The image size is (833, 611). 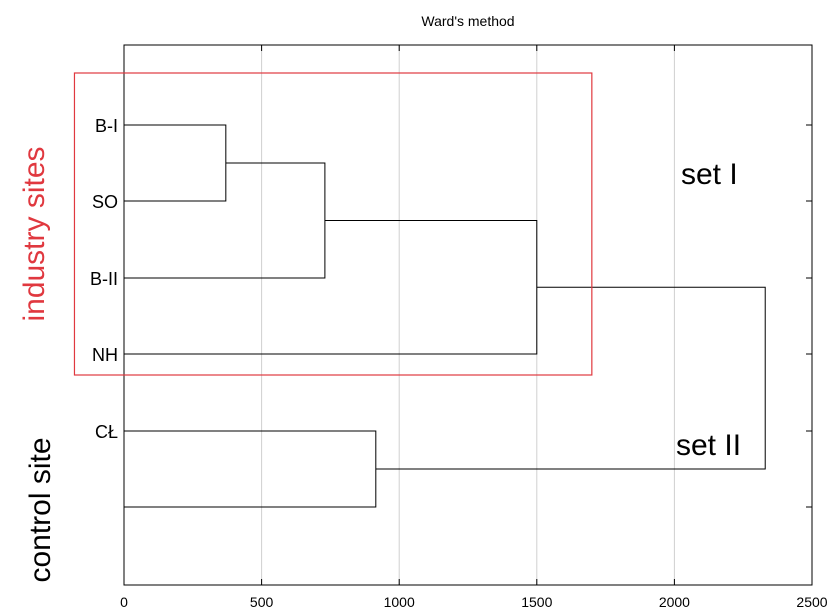 I want to click on x-tick-label: 1500, so click(x=536, y=602).